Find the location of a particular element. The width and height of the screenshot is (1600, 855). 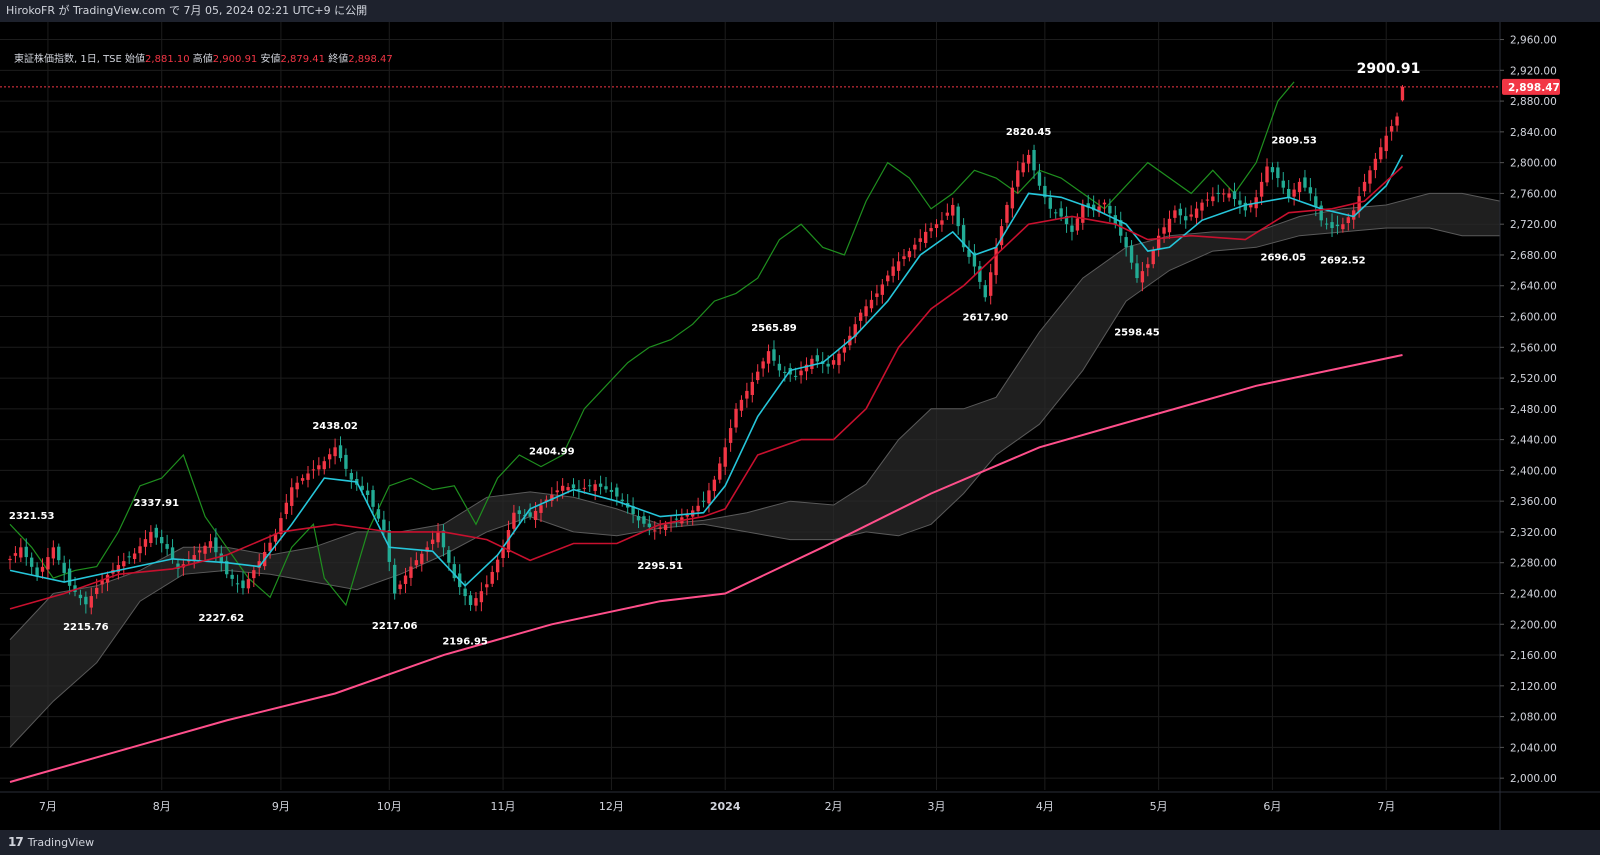

price-annotation: 2696.05 is located at coordinates (1283, 258).